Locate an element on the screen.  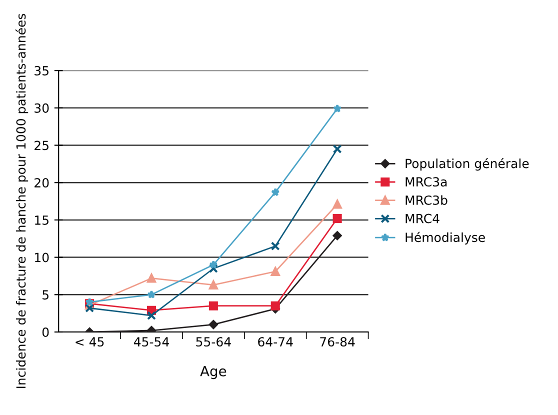
legend-label: MRC3a is located at coordinates (426, 182).